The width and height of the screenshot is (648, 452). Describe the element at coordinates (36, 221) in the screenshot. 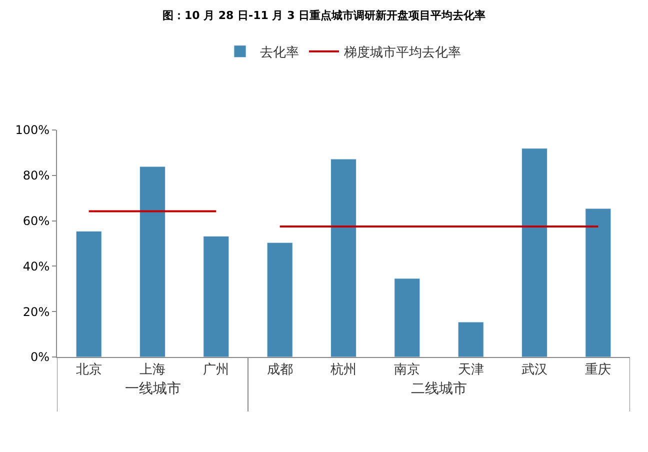

I see `y-tick-label: 60%` at that location.